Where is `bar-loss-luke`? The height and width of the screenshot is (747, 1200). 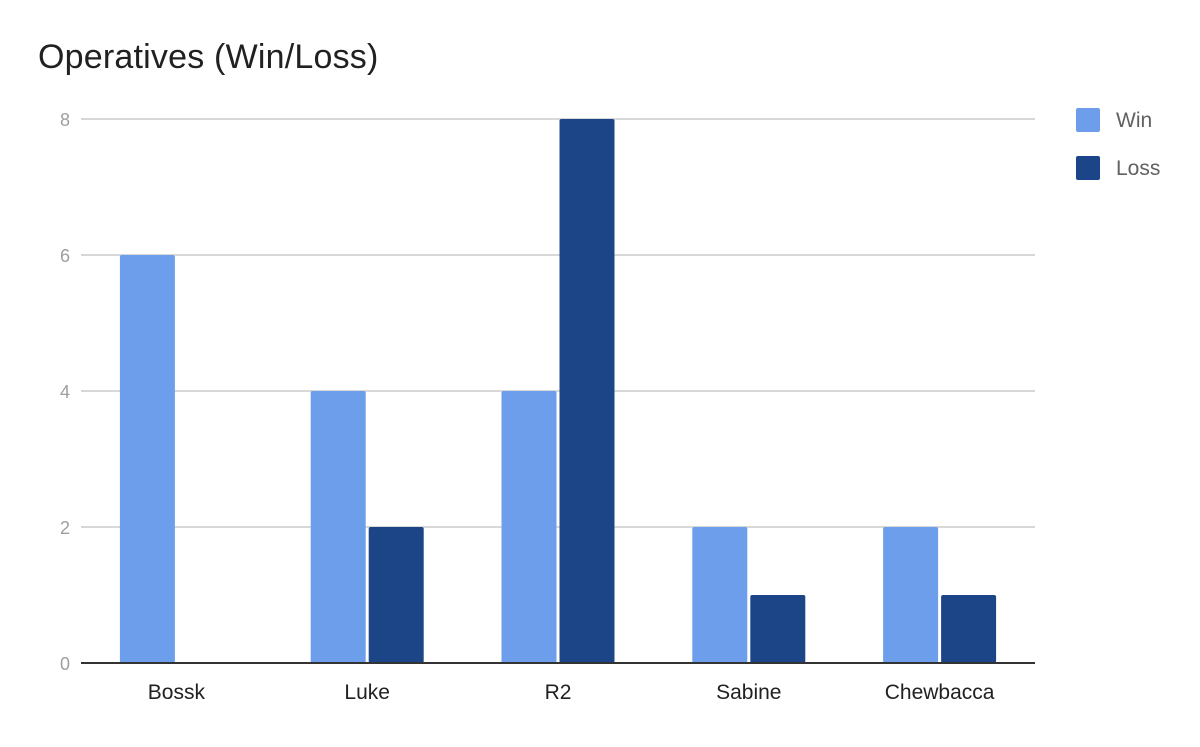
bar-loss-luke is located at coordinates (396, 595).